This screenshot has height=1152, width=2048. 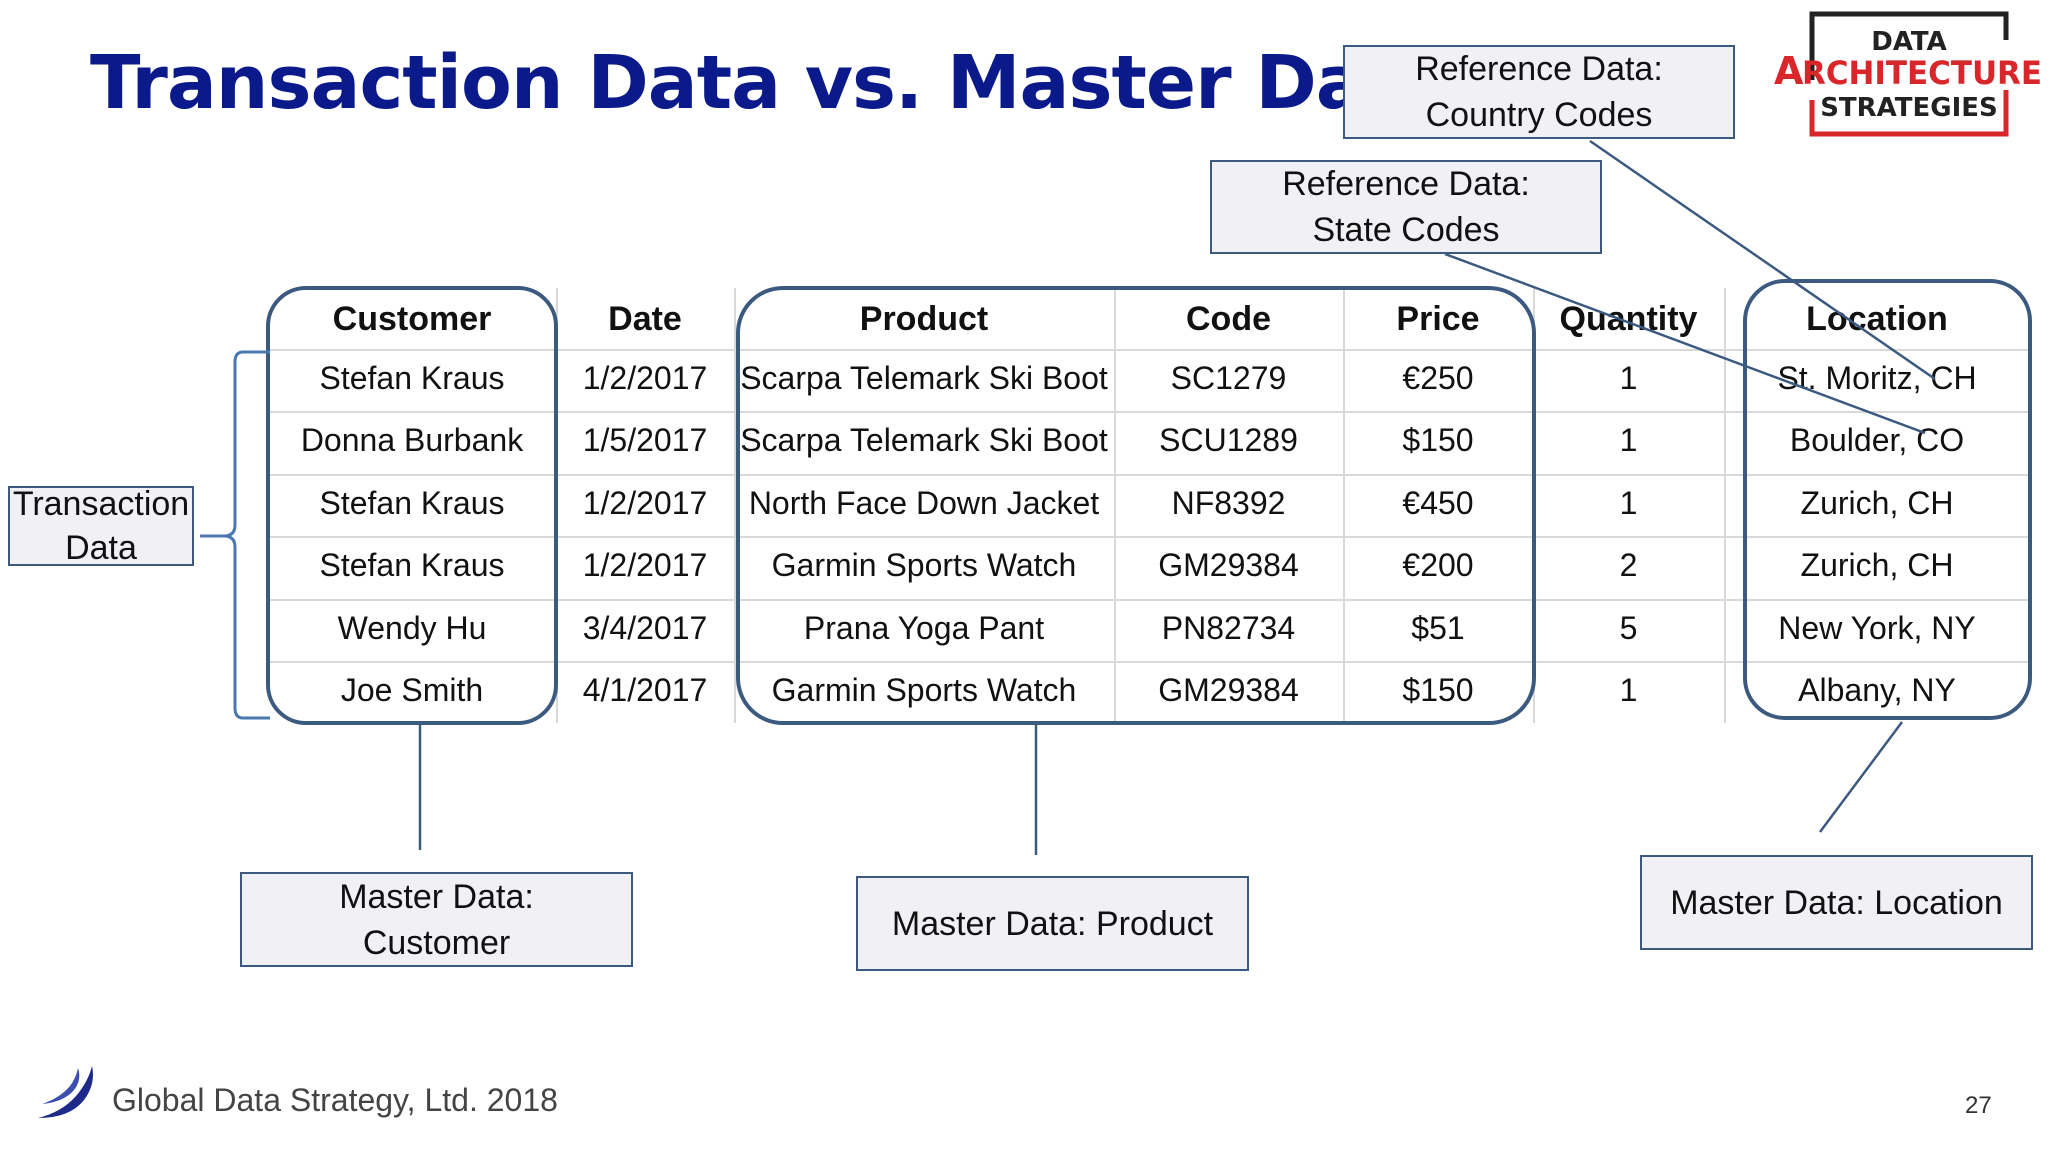 I want to click on cell-product: North Face Down Jacket, so click(x=924, y=503).